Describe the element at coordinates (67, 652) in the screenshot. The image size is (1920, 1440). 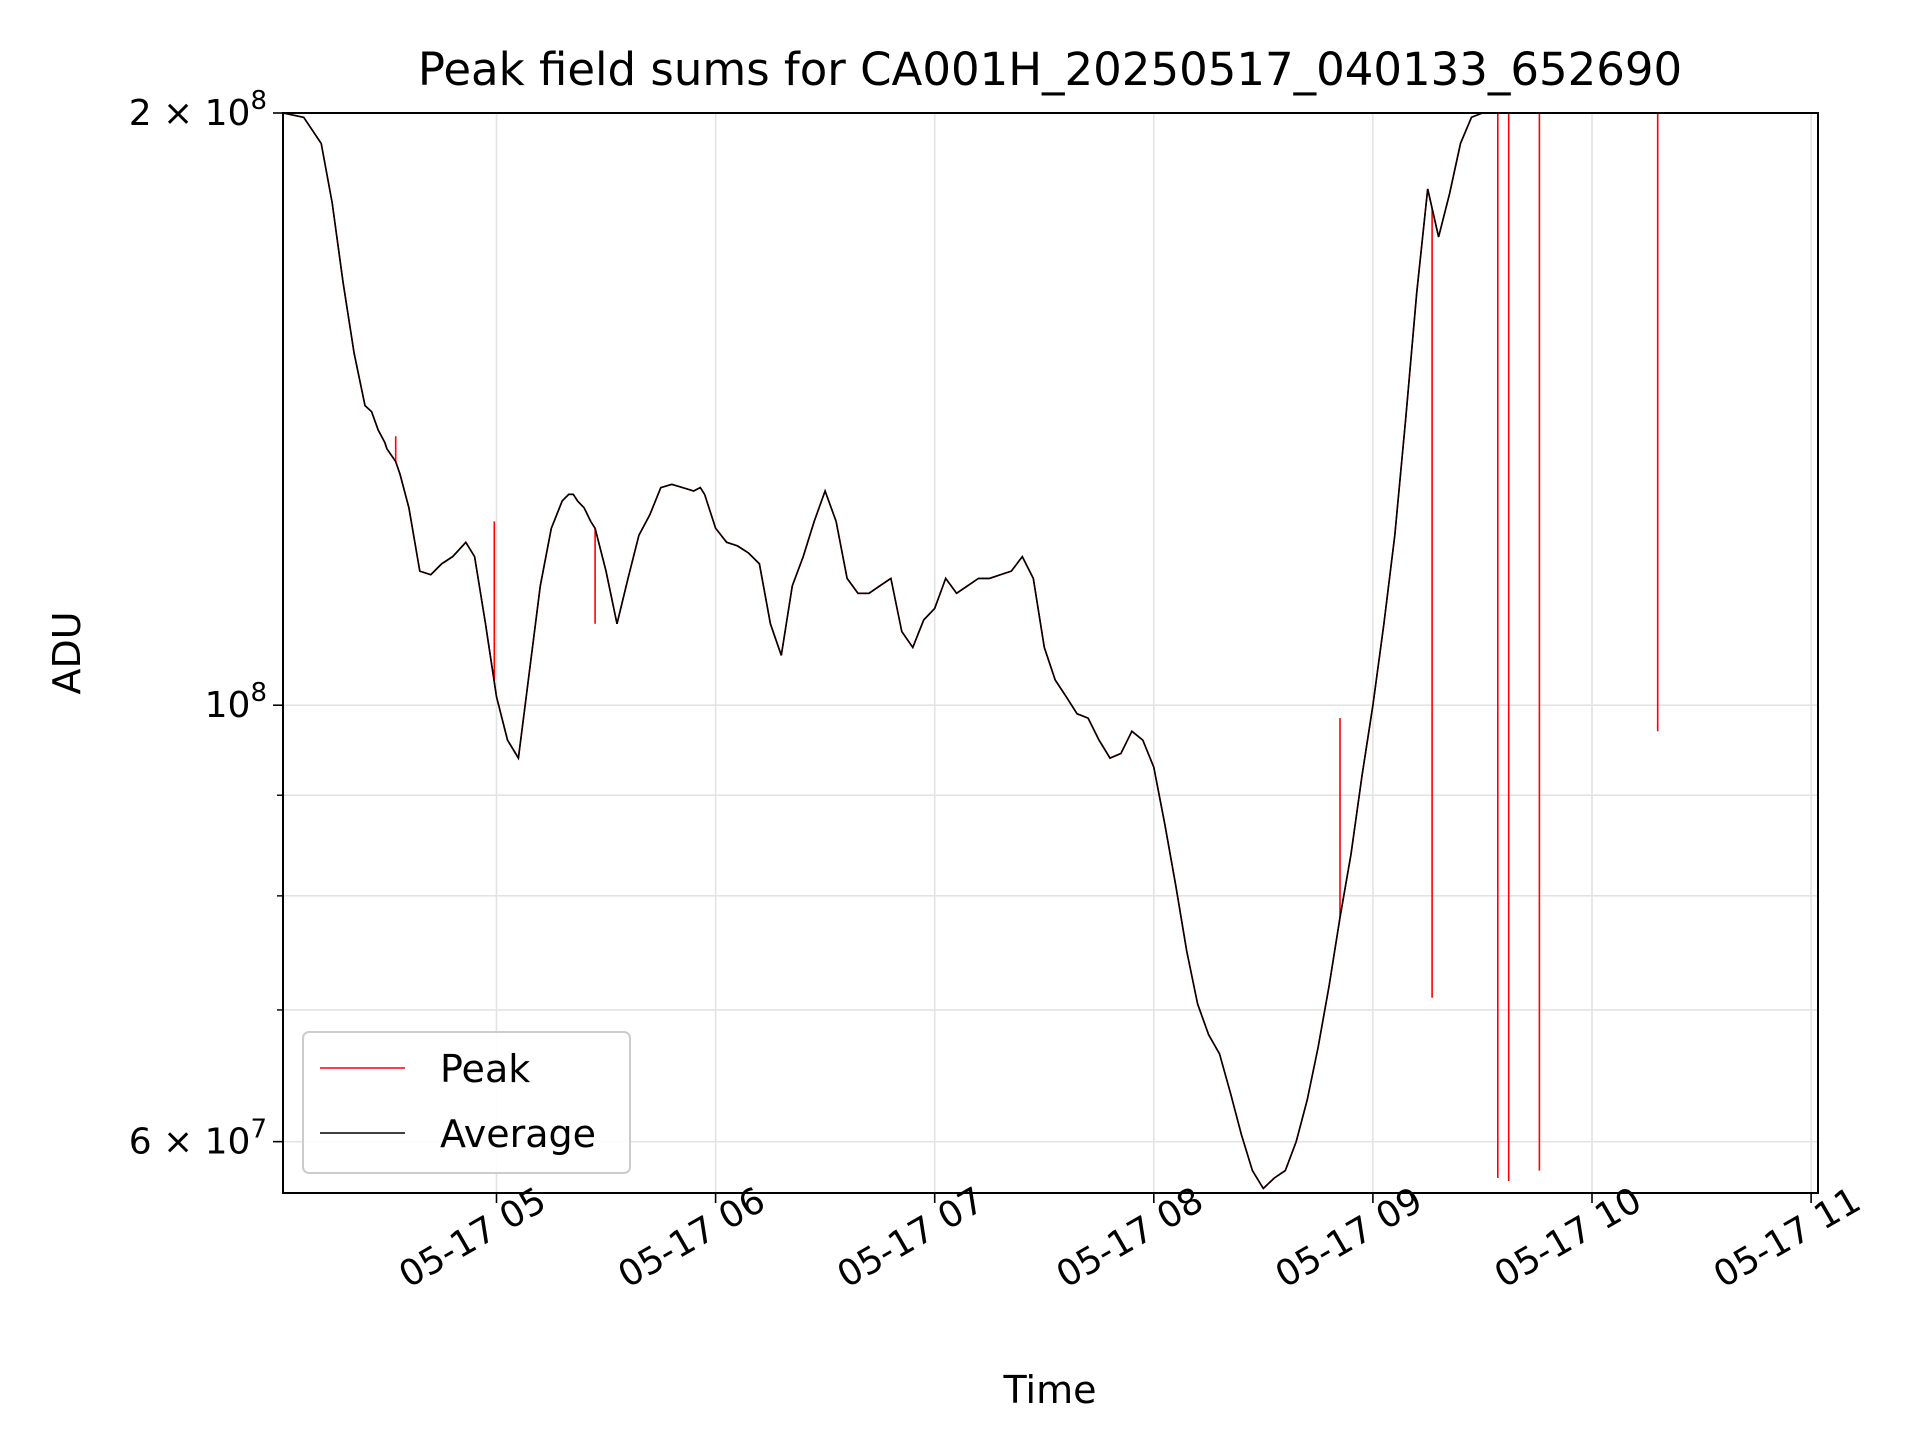
I see `y-axis-label: ADU` at that location.